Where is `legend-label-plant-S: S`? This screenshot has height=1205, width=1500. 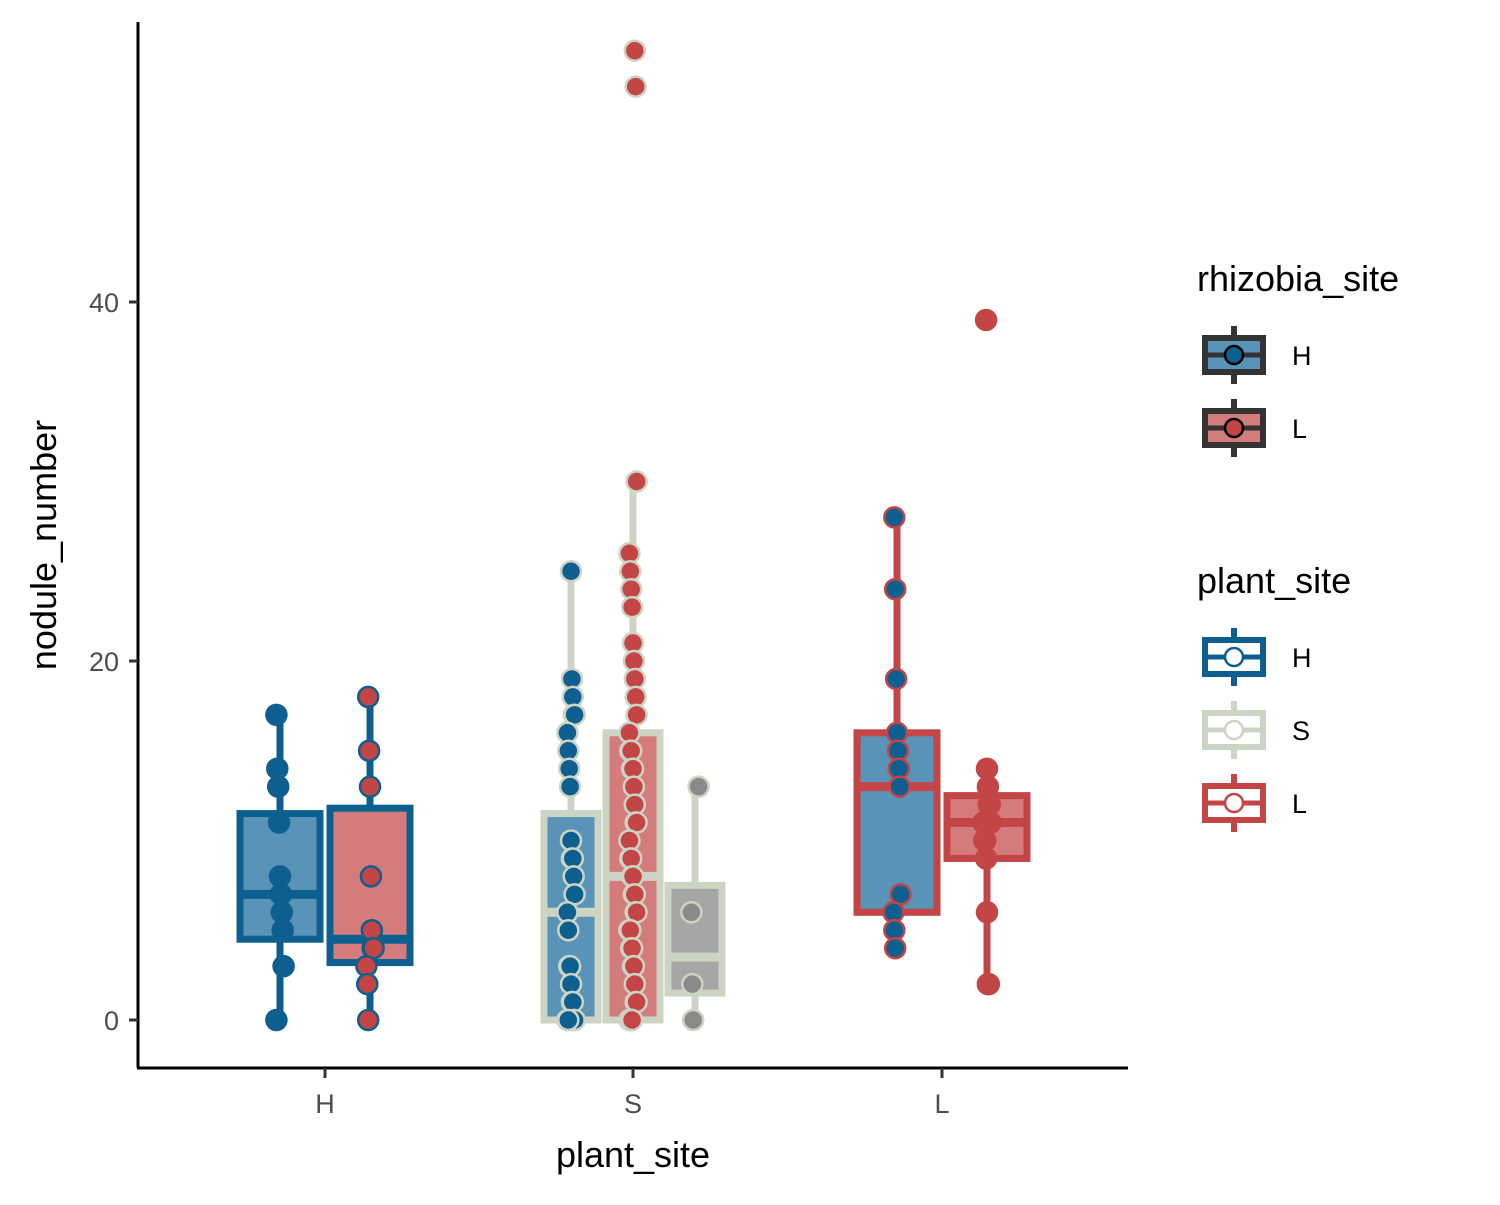 legend-label-plant-S: S is located at coordinates (1301, 731).